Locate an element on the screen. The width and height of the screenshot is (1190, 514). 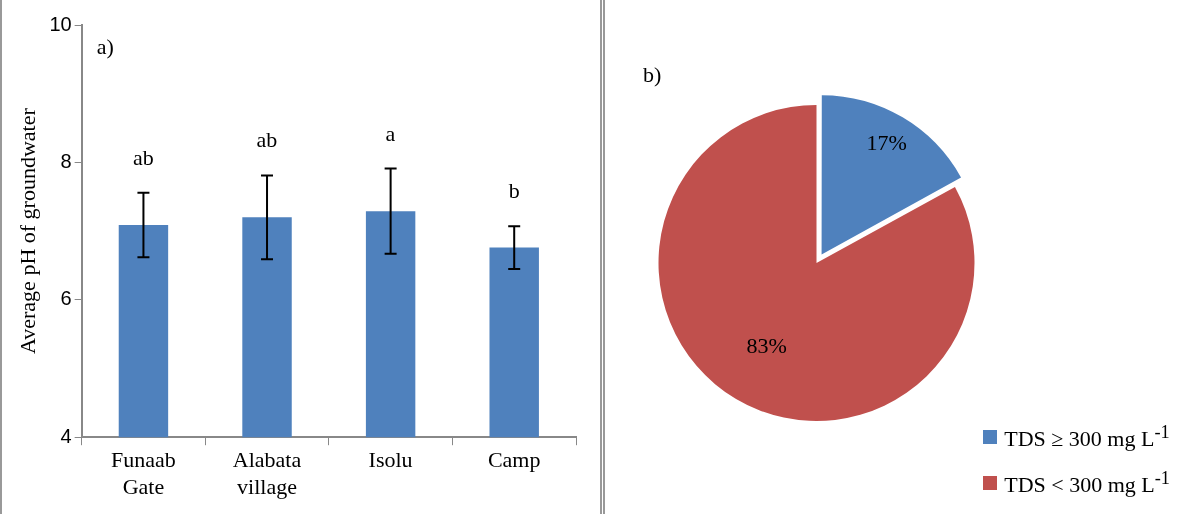
legend-label: TDS < 300 mg L$^{-1}$ is located at coordinates (1087, 483).